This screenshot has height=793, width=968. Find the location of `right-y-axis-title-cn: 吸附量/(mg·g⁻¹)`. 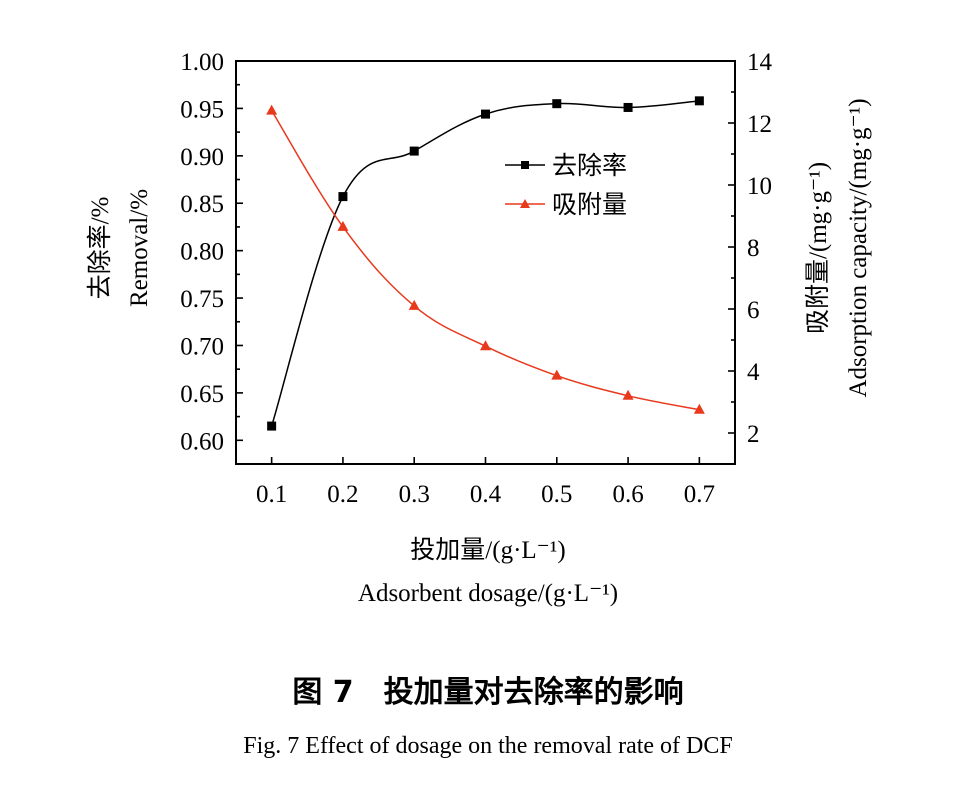

right-y-axis-title-cn: 吸附量/(mg·g⁻¹) is located at coordinates (818, 248).